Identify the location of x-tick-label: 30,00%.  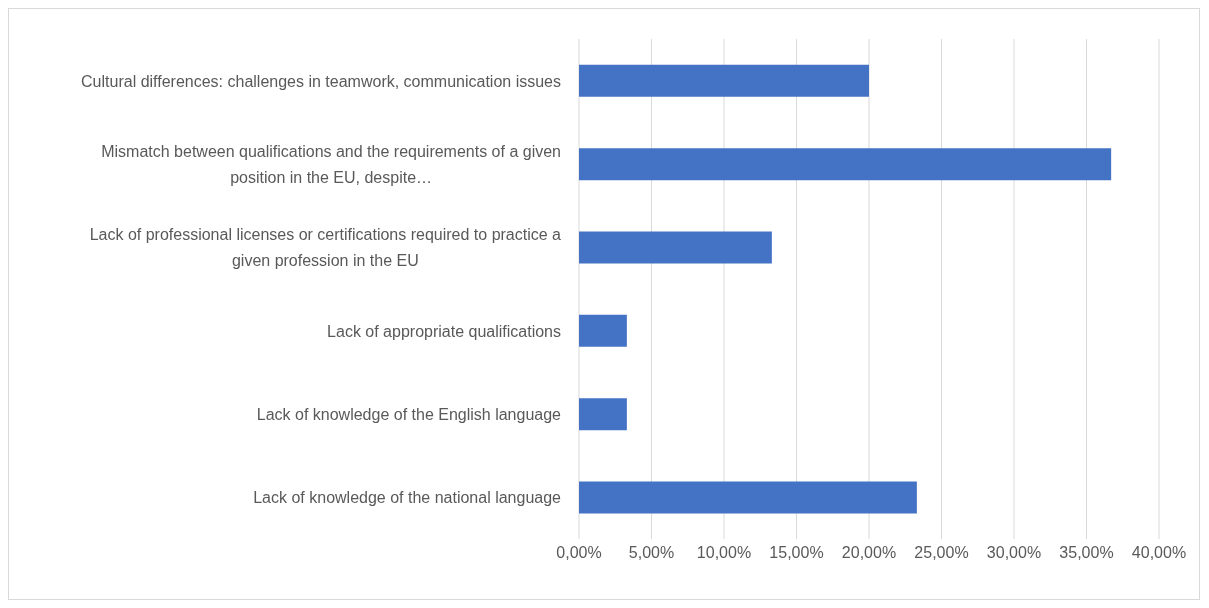
(1014, 553).